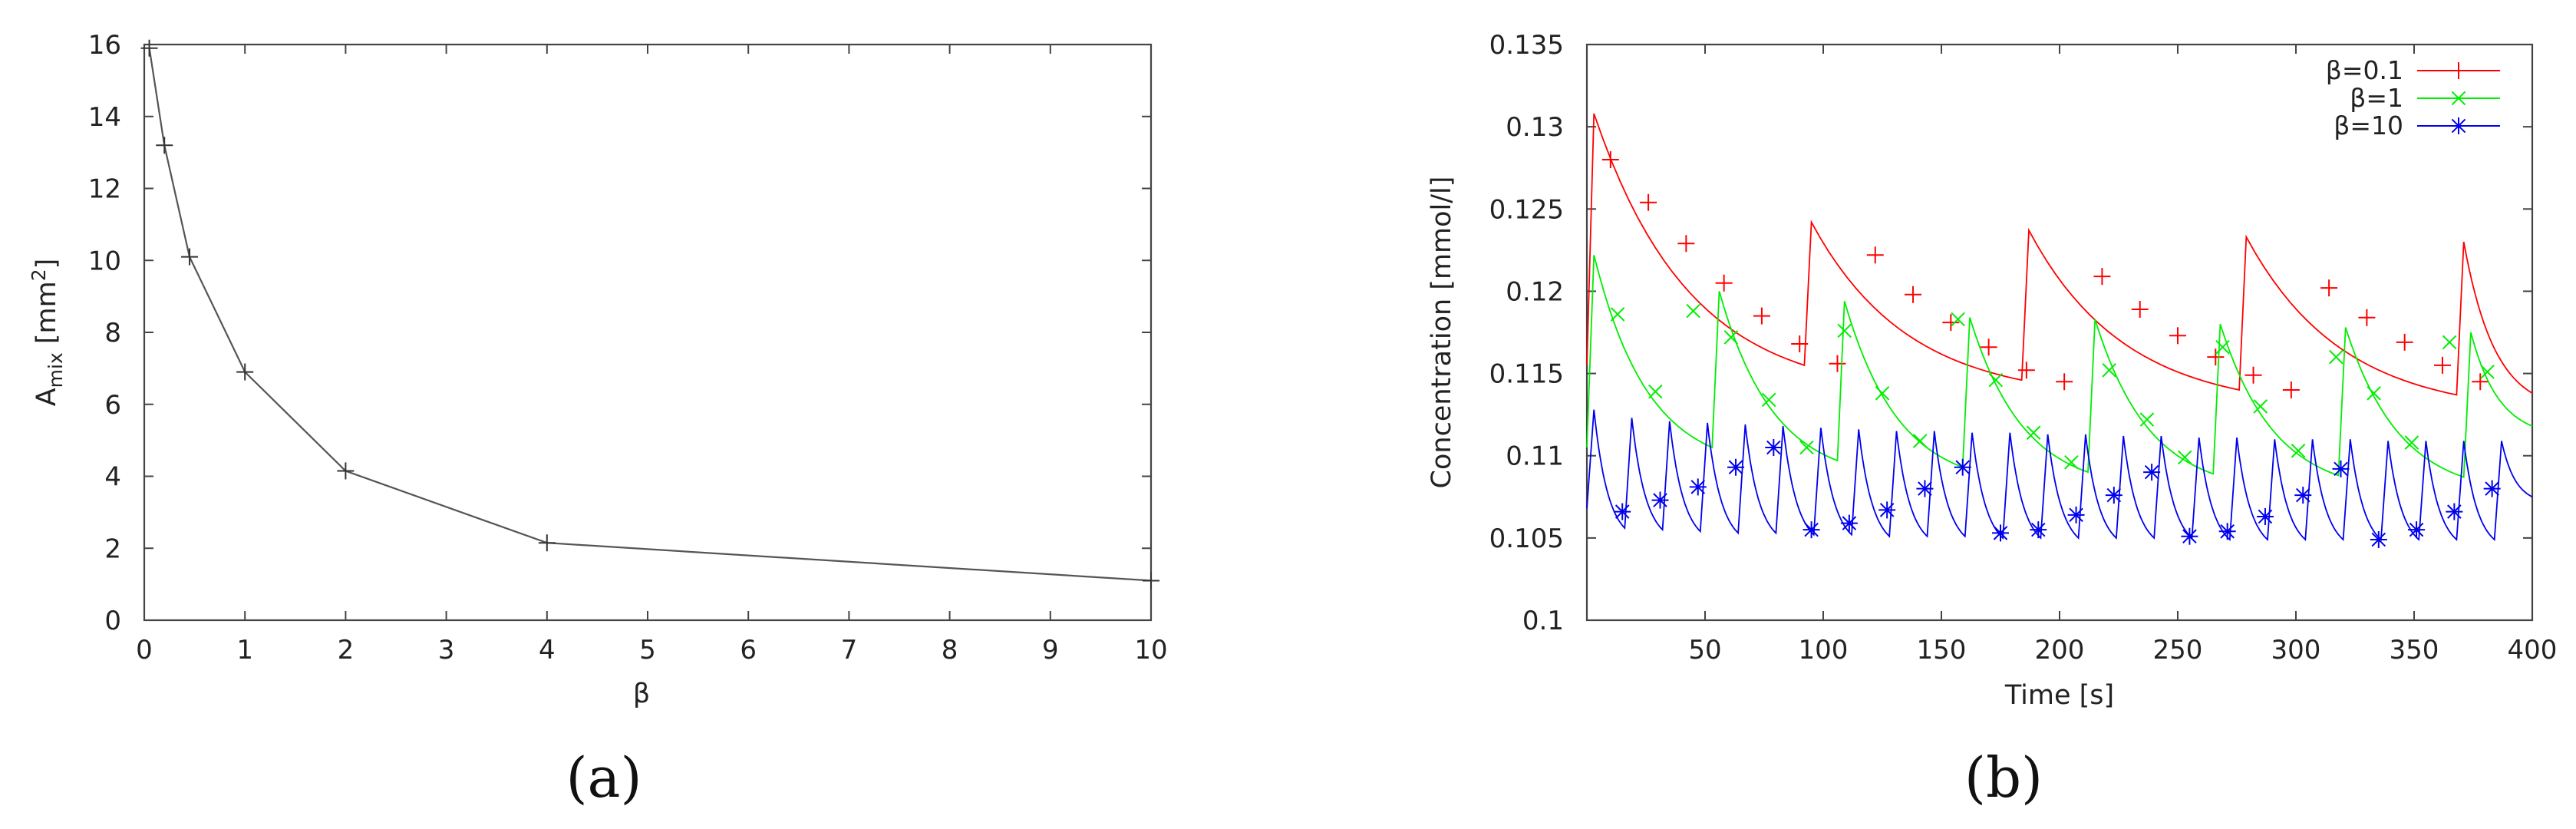 Image resolution: width=2576 pixels, height=829 pixels. Describe the element at coordinates (2533, 650) in the screenshot. I see `panel-b-x-tick-label: 400` at that location.